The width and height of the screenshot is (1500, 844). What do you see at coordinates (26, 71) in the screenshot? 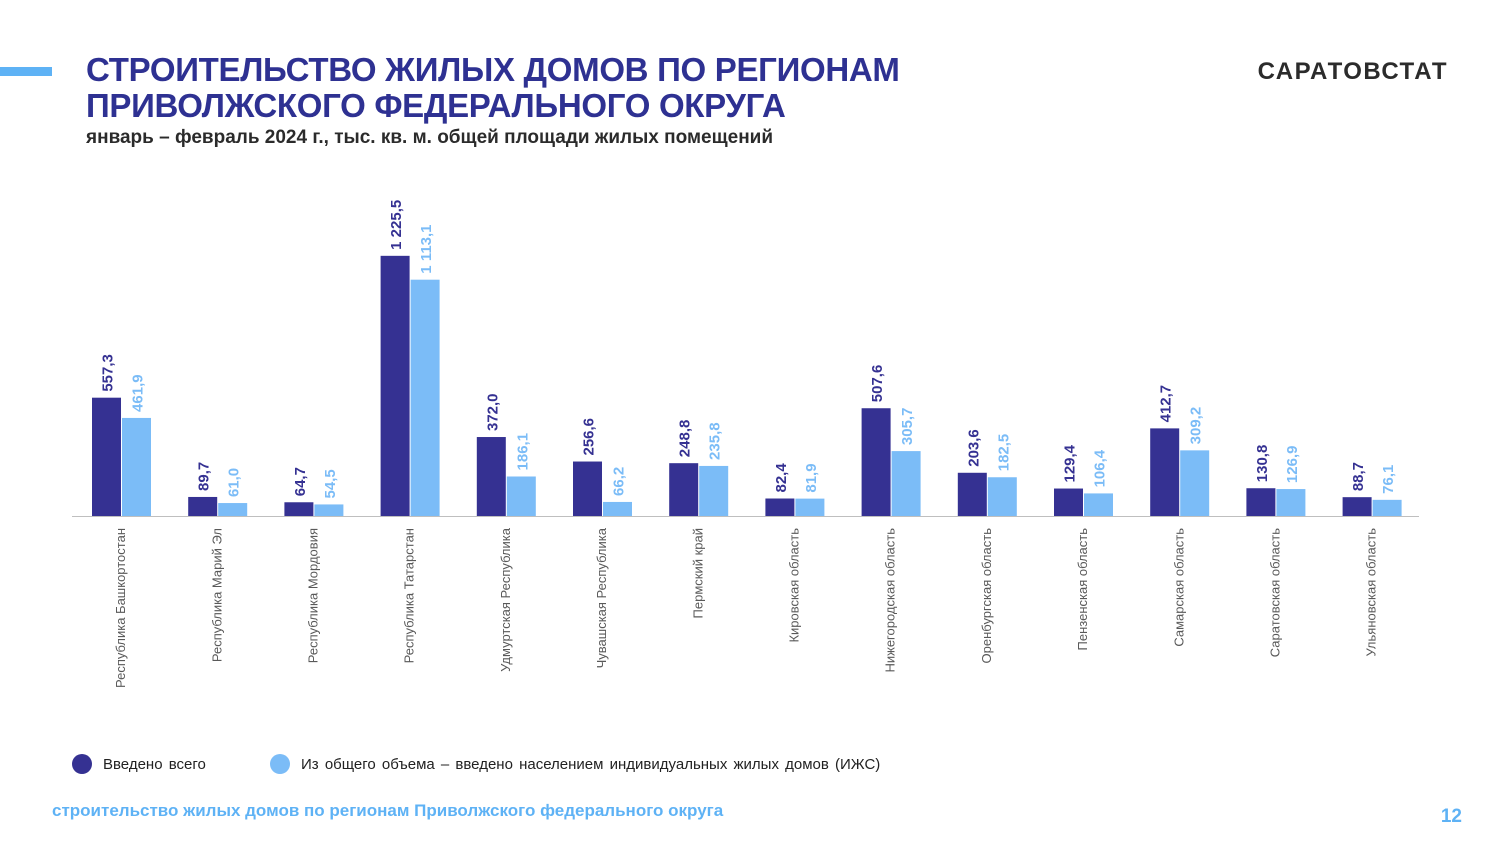
I see `header-accent-bar` at bounding box center [26, 71].